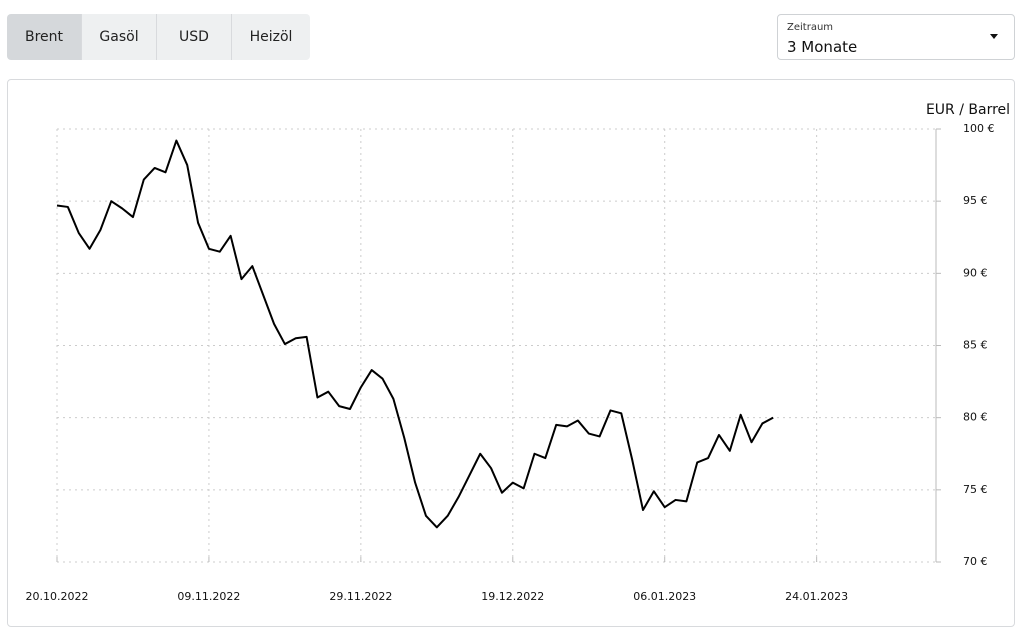  What do you see at coordinates (512, 596) in the screenshot?
I see `x-tick-label: 19.12.2022` at bounding box center [512, 596].